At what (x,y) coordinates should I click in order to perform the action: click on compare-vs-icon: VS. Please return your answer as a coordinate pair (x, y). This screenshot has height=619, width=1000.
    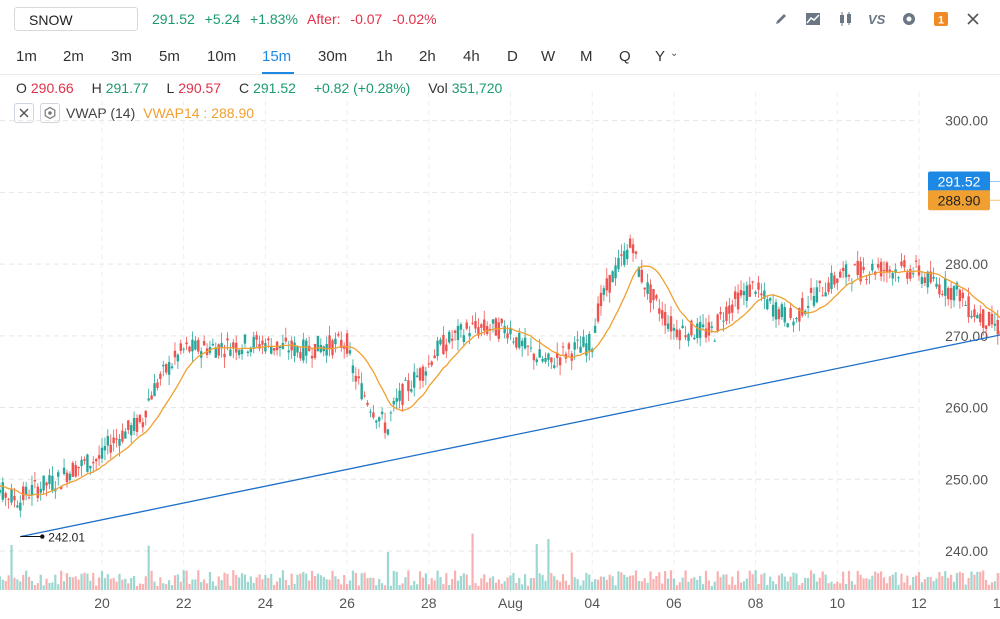
    Looking at the image, I should click on (877, 19).